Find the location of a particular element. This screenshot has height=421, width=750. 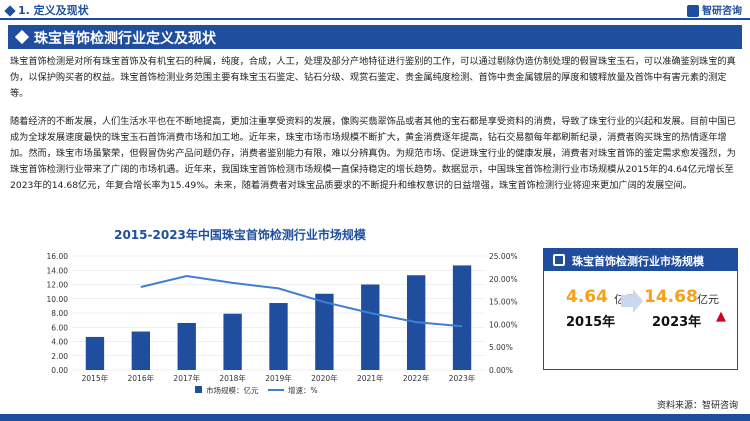

x-tick-label: 2018年 is located at coordinates (232, 378).